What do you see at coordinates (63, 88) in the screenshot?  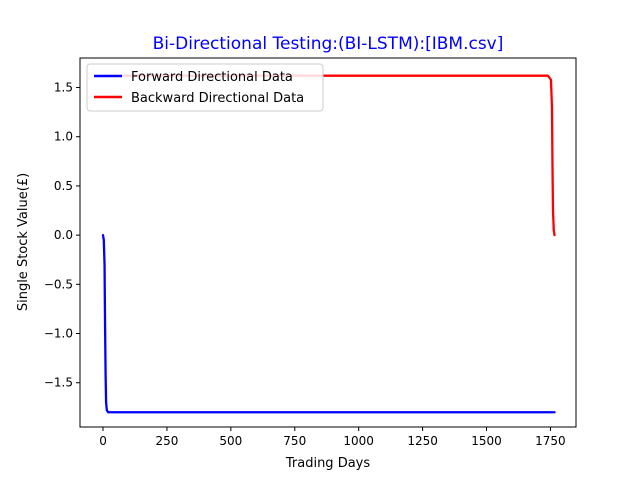 I see `y-tick-label: 1.5` at bounding box center [63, 88].